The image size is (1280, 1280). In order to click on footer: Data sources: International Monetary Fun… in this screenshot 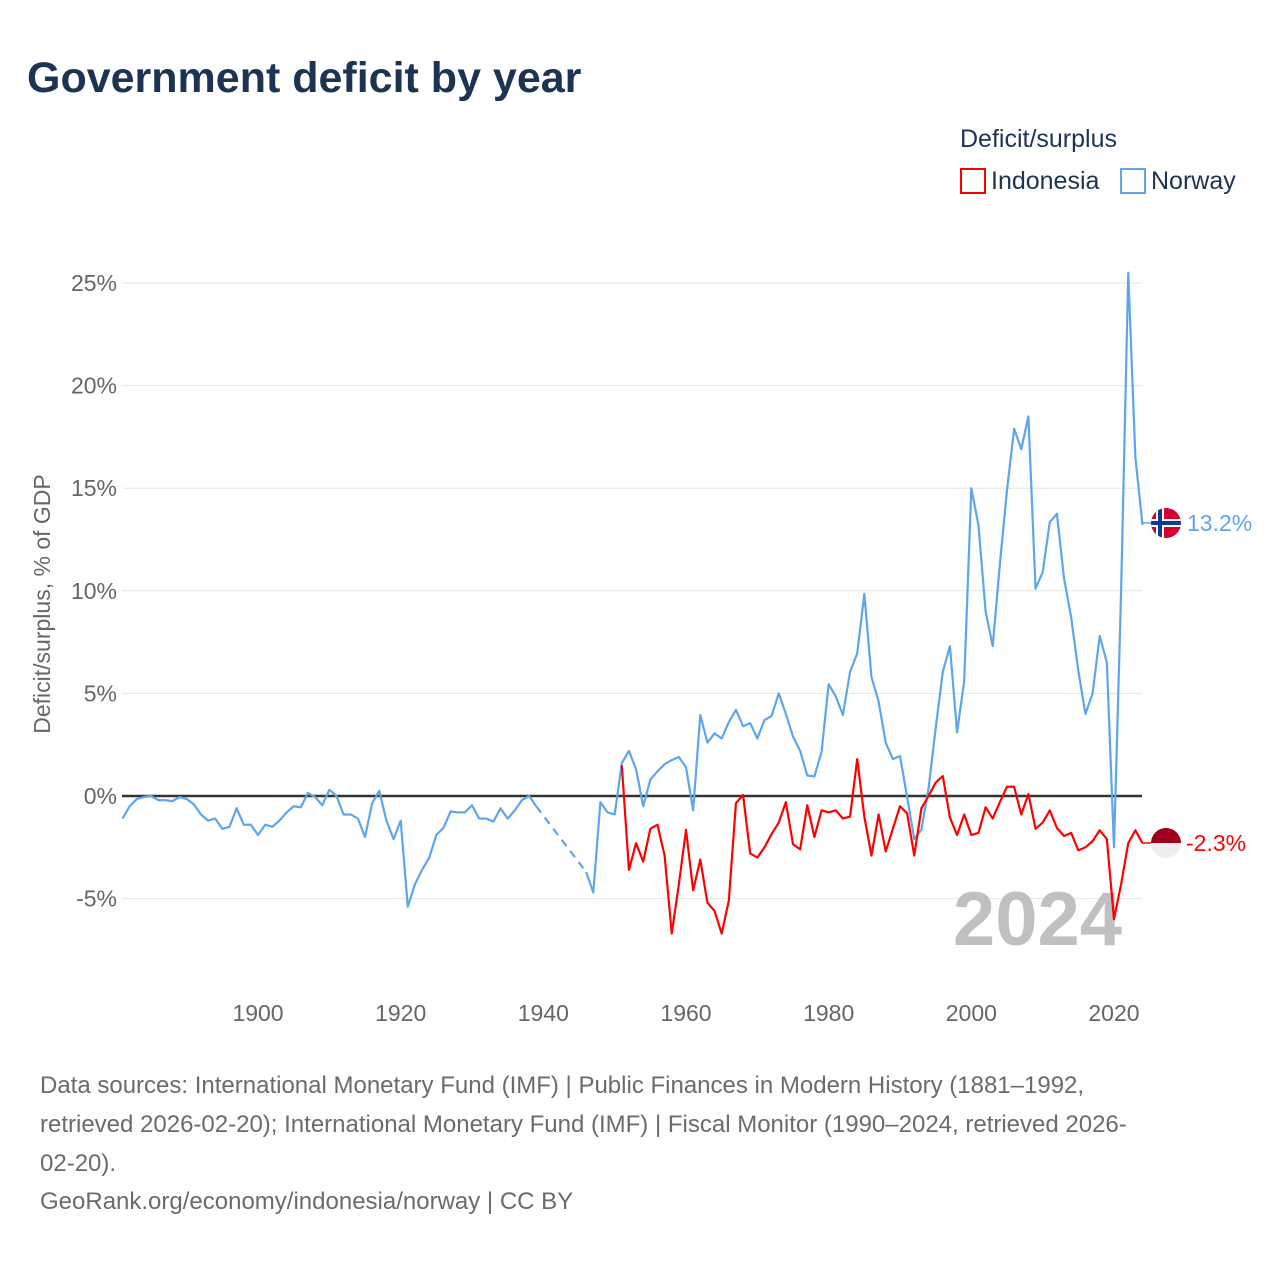, I will do `click(583, 1143)`.